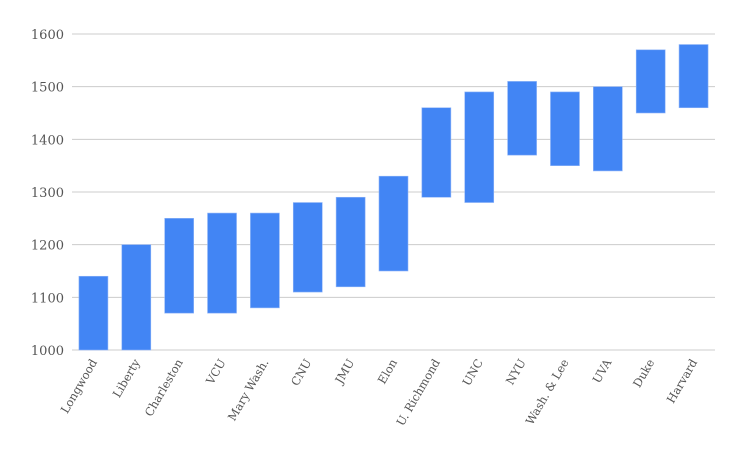 This screenshot has height=456, width=737. Describe the element at coordinates (547, 391) in the screenshot. I see `x-tick-label: Wash. & Lee` at that location.